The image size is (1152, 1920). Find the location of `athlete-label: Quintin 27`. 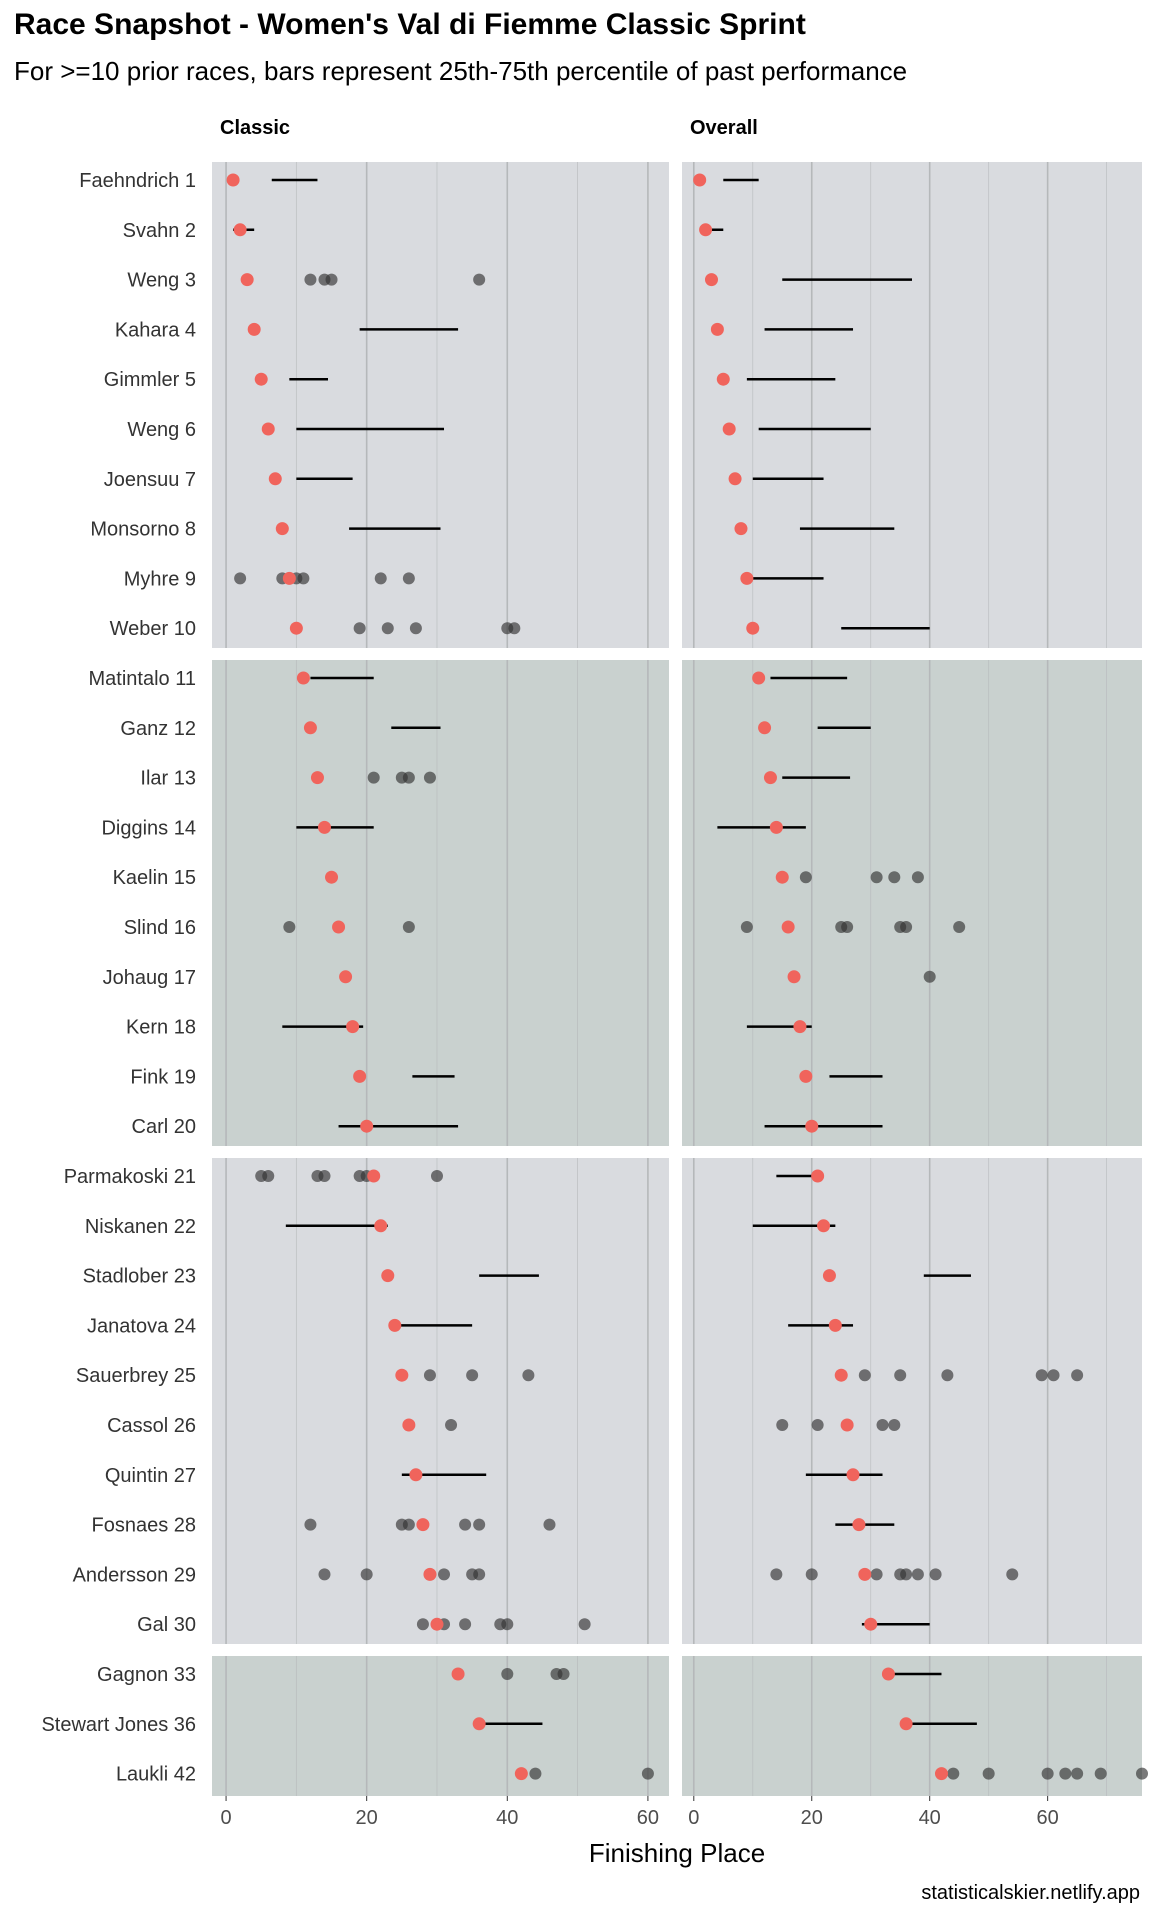

athlete-label: Quintin 27 is located at coordinates (150, 1476).